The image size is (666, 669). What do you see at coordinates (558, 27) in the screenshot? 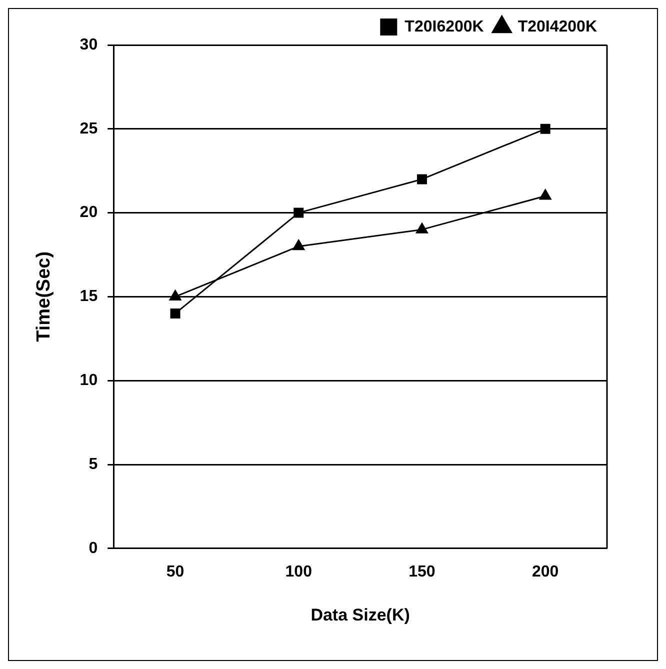
I see `legend-label: T20I4200K` at bounding box center [558, 27].